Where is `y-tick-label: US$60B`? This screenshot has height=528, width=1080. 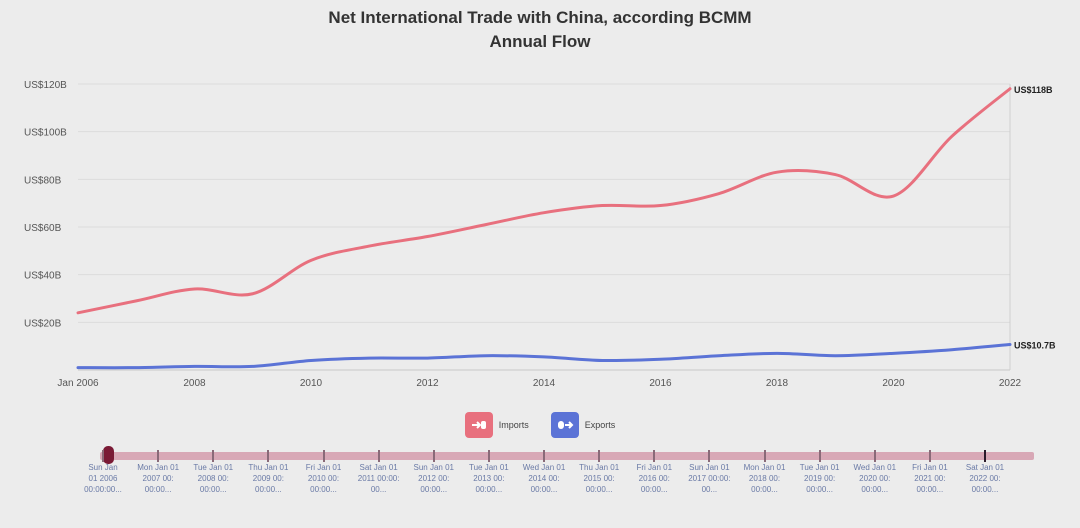
y-tick-label: US$60B is located at coordinates (43, 228).